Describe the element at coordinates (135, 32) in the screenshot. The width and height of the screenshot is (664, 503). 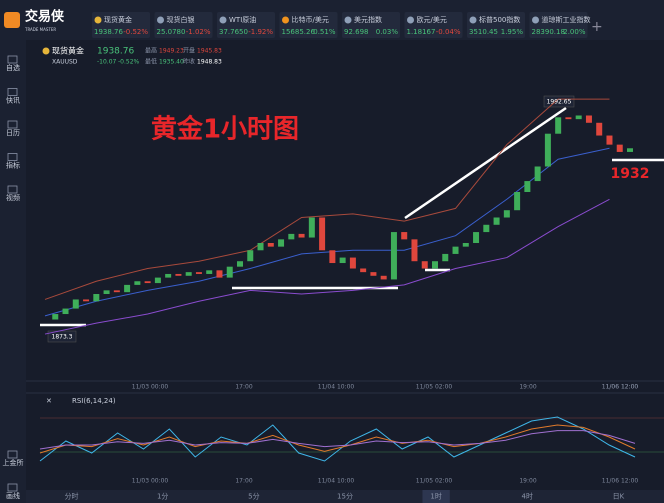
I see `quote-change: -0.52%` at that location.